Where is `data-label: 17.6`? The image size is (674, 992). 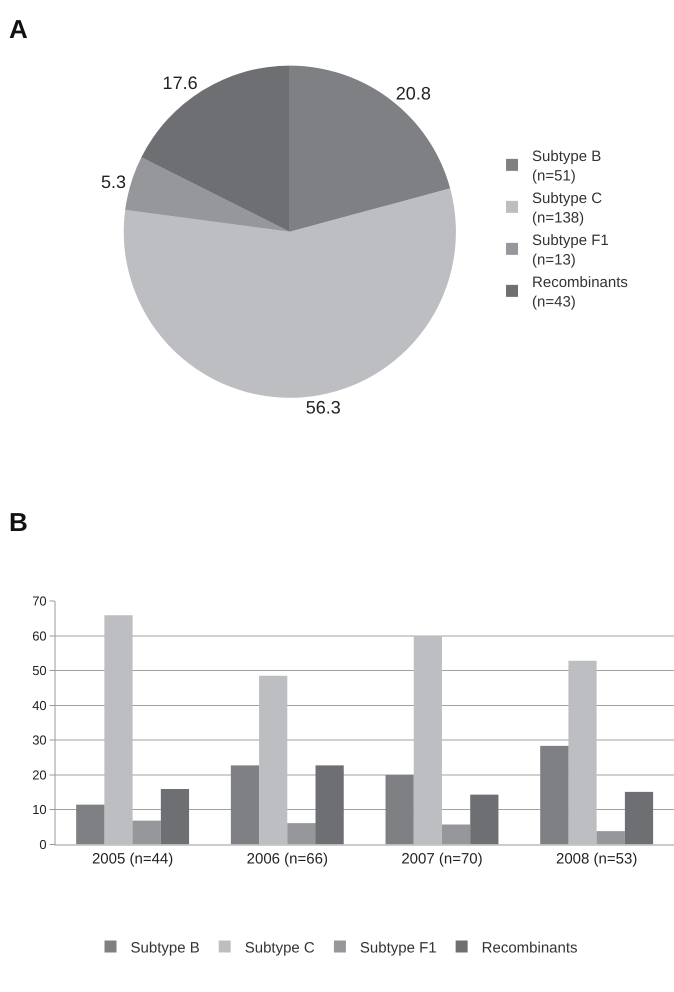 data-label: 17.6 is located at coordinates (180, 83).